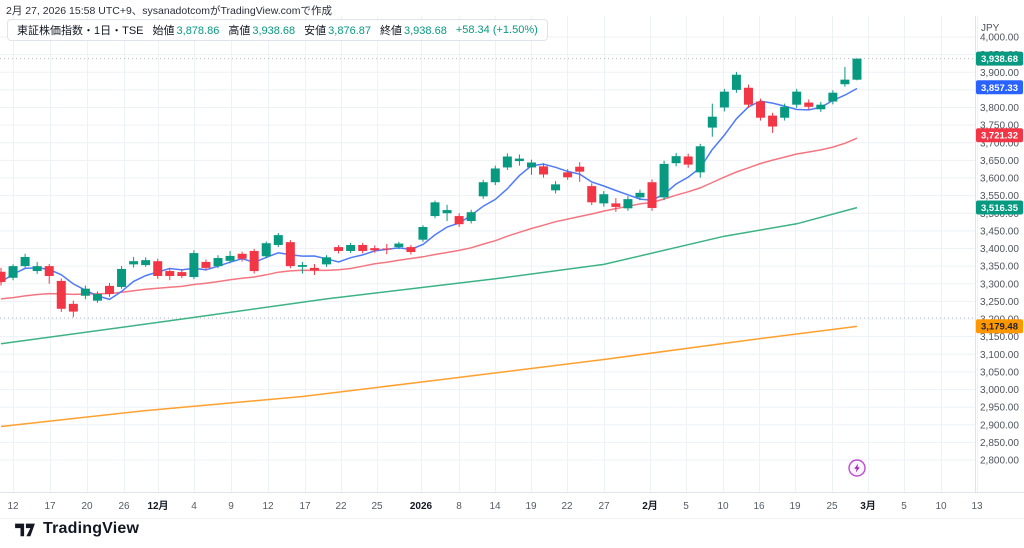 This screenshot has height=548, width=1024. What do you see at coordinates (262, 31) in the screenshot?
I see `ohlc-high: 高値 3,938.68` at bounding box center [262, 31].